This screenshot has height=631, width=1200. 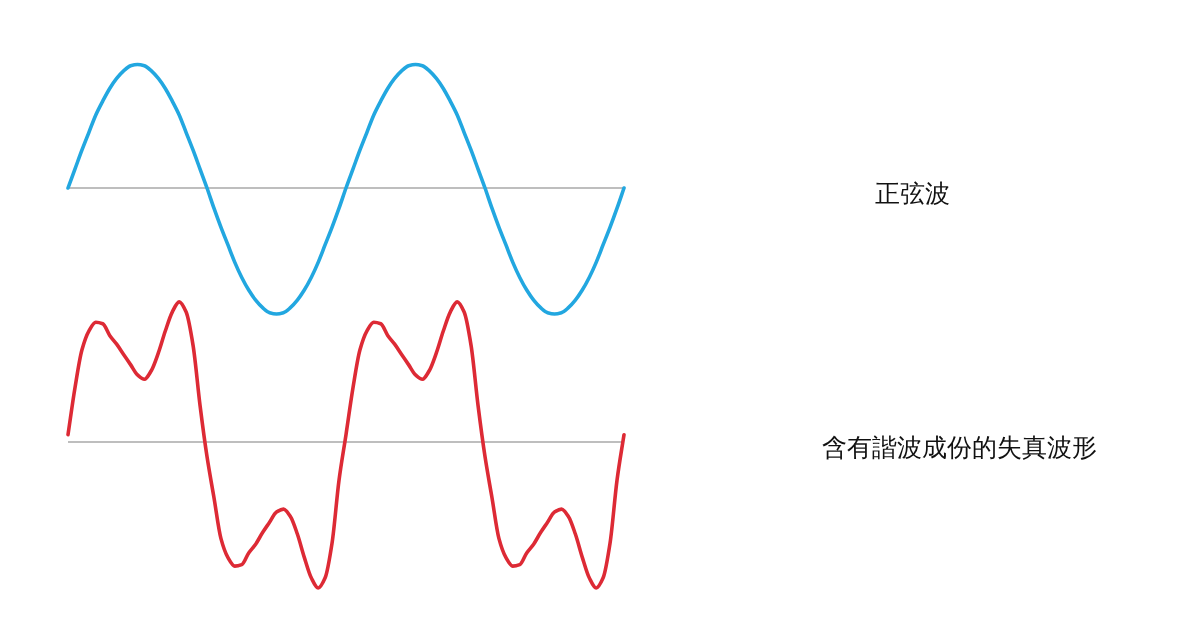 I want to click on series-name: 正弦波, so click(x=912, y=193).